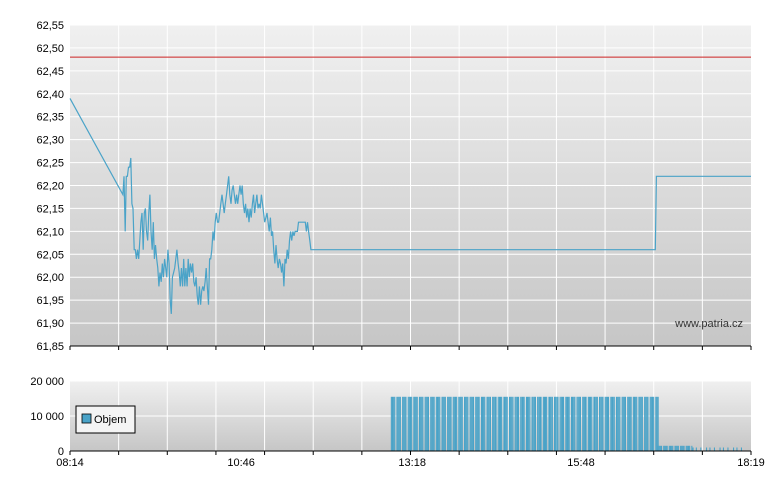 The height and width of the screenshot is (490, 780). What do you see at coordinates (70, 463) in the screenshot?
I see `x-tick-label: 08:14` at bounding box center [70, 463].